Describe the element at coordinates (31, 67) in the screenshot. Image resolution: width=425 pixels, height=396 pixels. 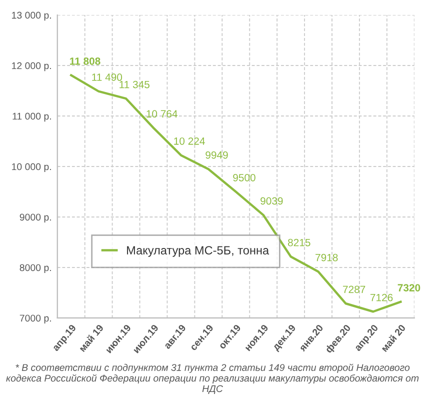
I see `y-tick-label: 12 000 р.` at that location.